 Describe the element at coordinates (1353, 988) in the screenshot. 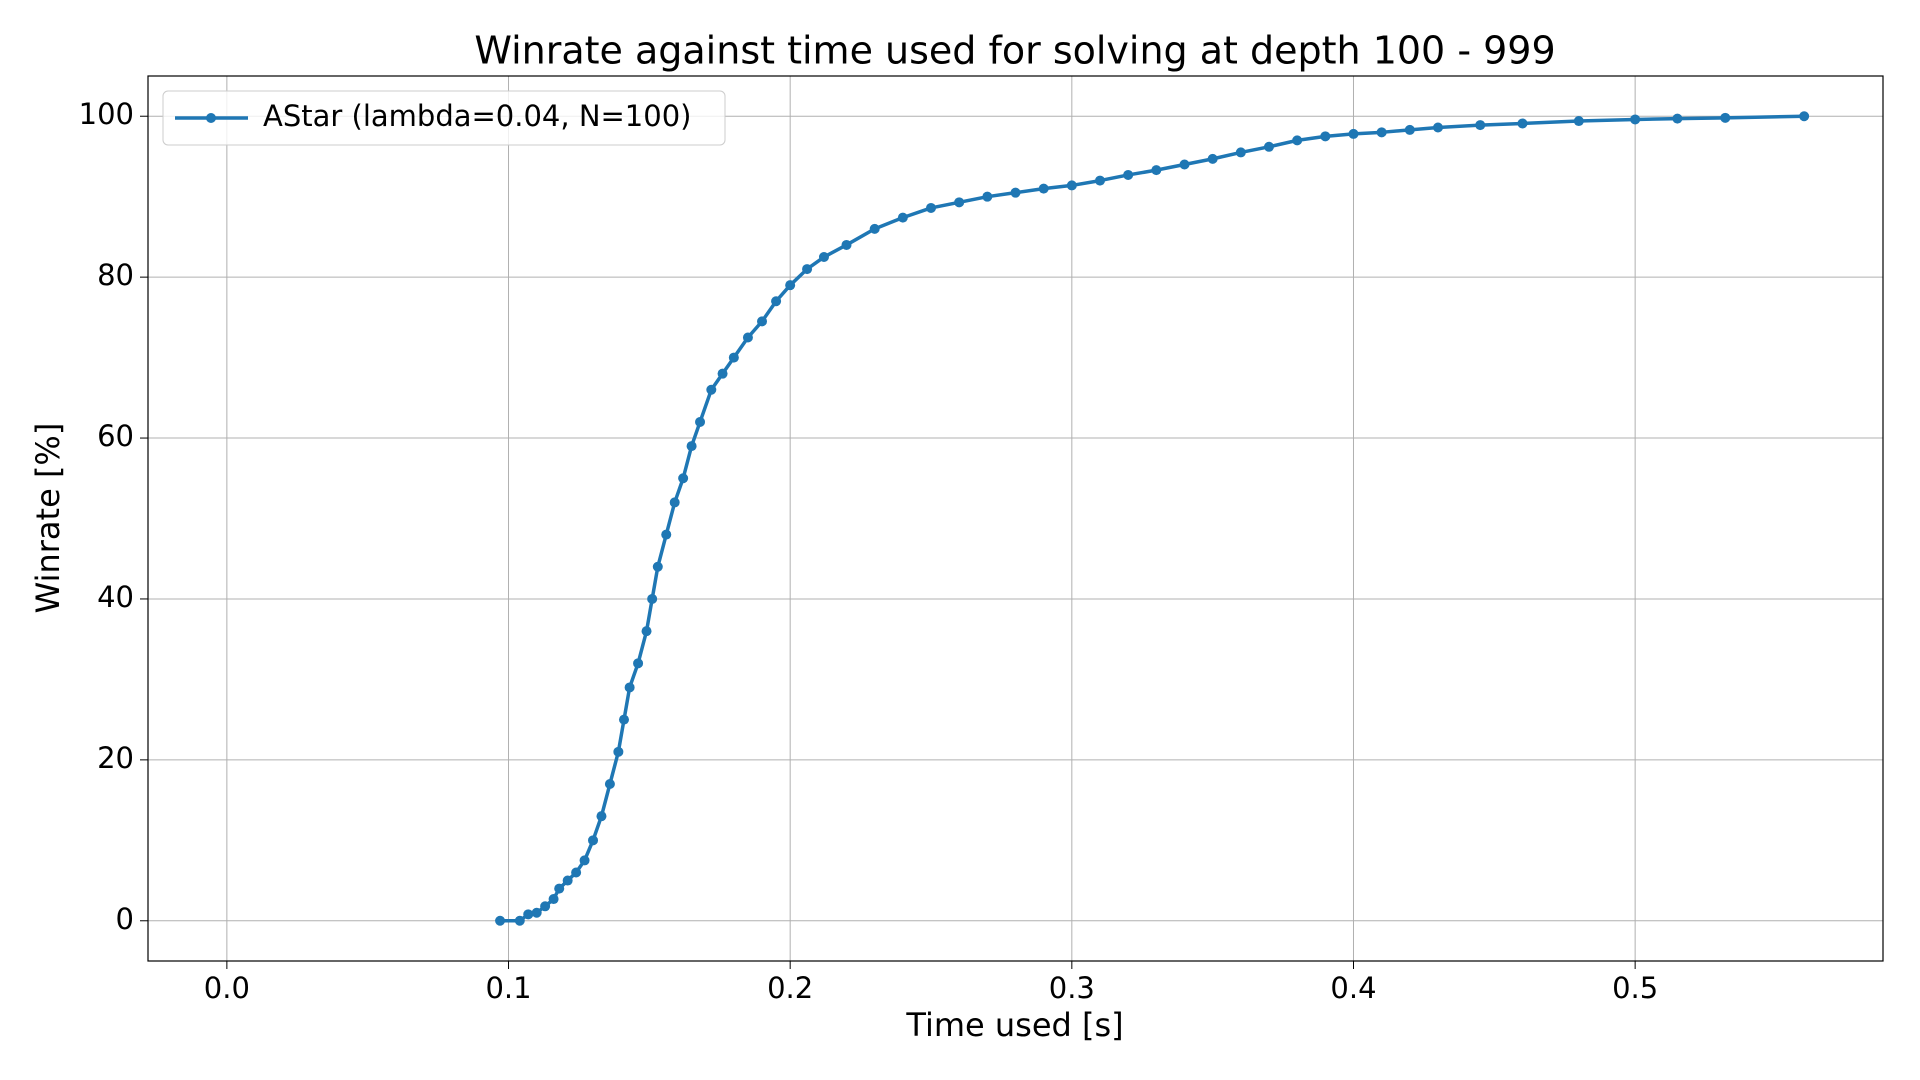

I see `x-tick-label: 0.4` at that location.